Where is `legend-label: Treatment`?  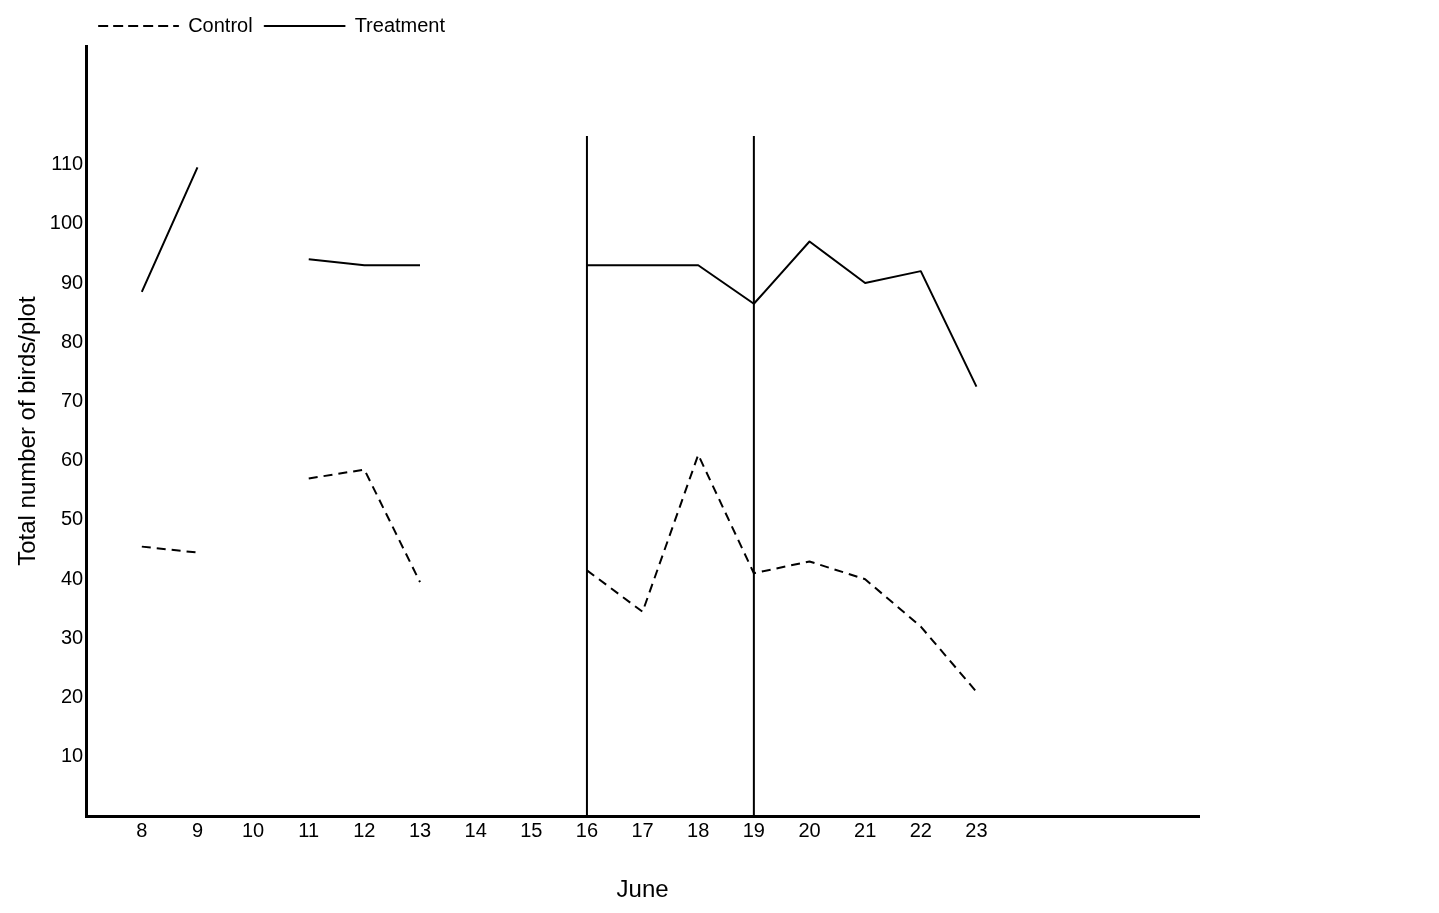 legend-label: Treatment is located at coordinates (400, 24).